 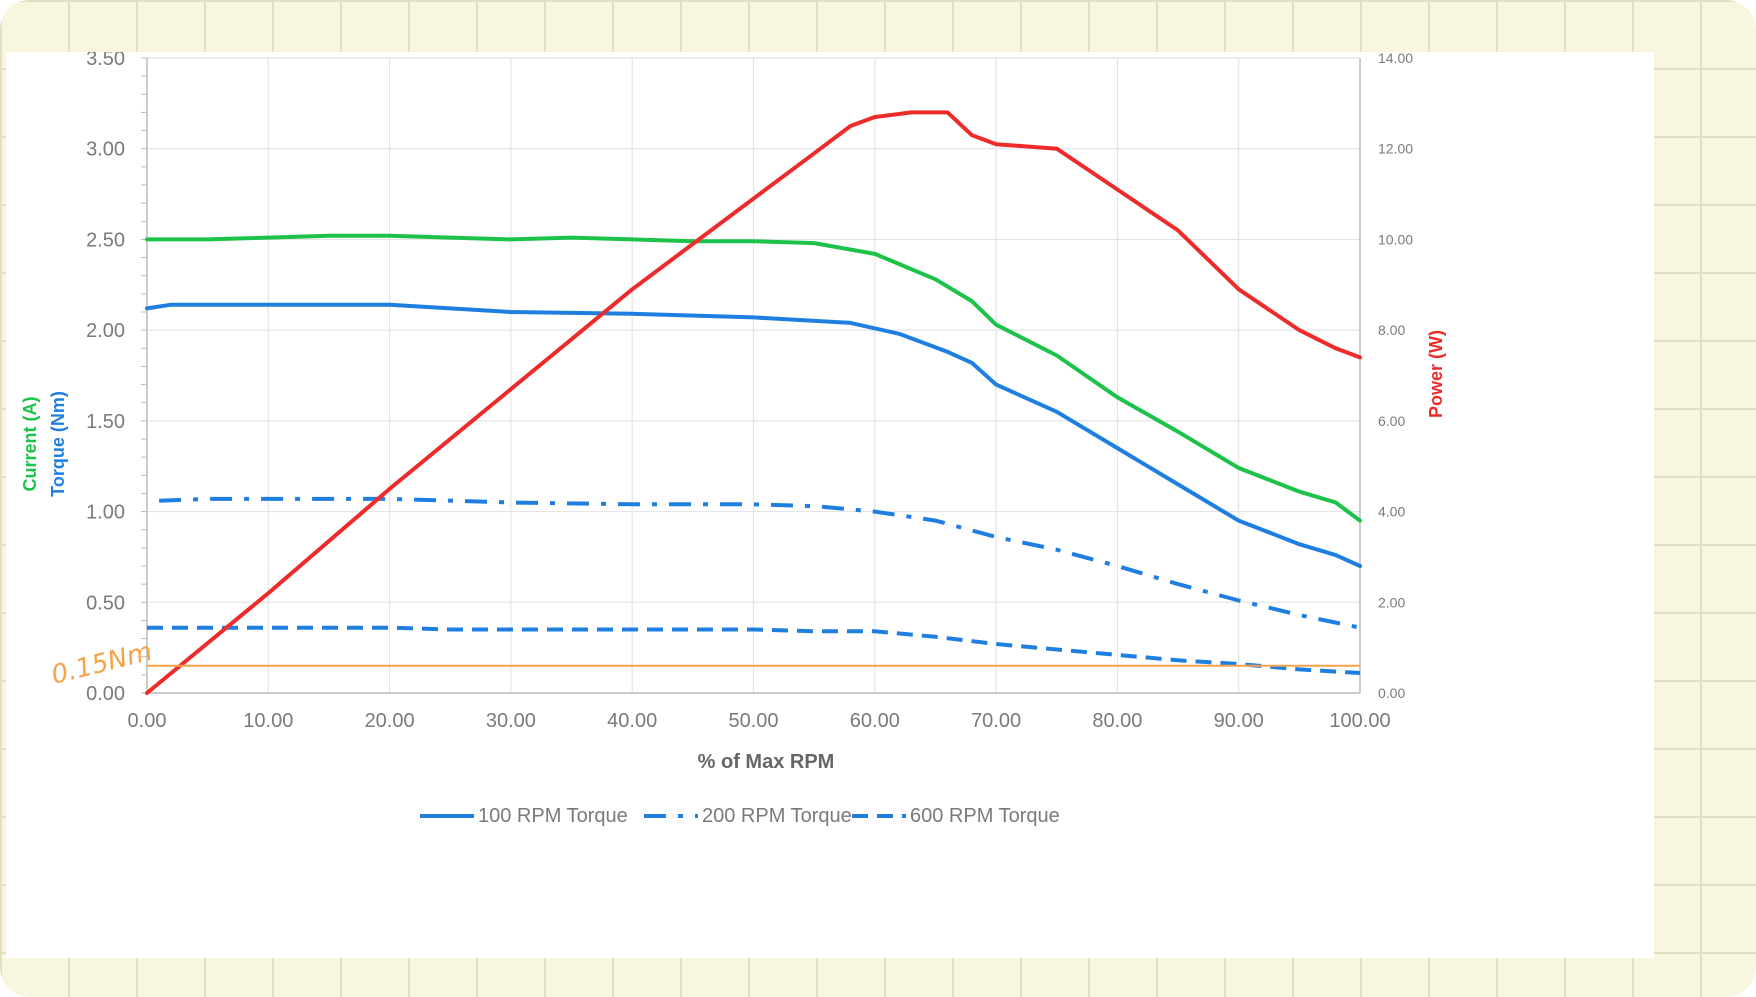 What do you see at coordinates (985, 816) in the screenshot?
I see `legend-label: 600 RPM Torque` at bounding box center [985, 816].